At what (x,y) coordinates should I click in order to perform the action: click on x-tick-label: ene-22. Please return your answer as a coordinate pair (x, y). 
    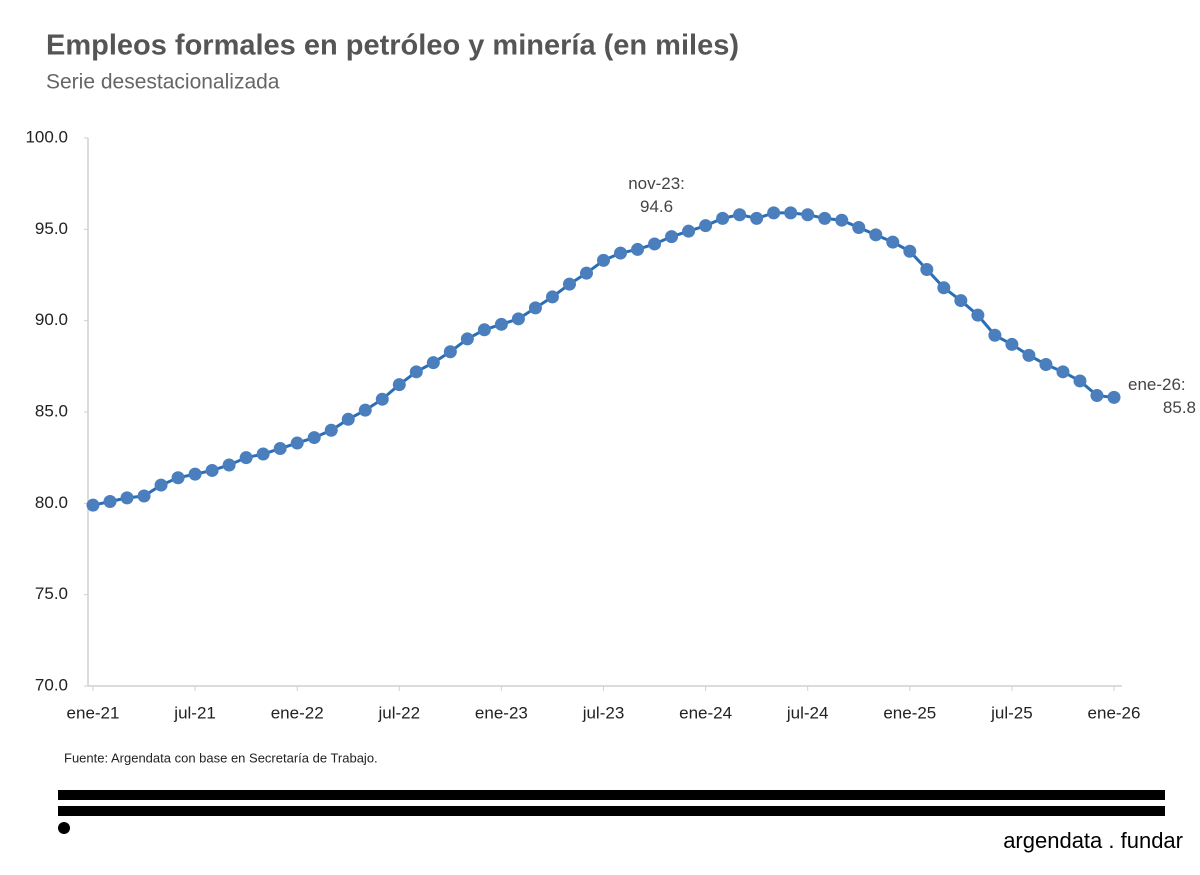
    Looking at the image, I should click on (297, 712).